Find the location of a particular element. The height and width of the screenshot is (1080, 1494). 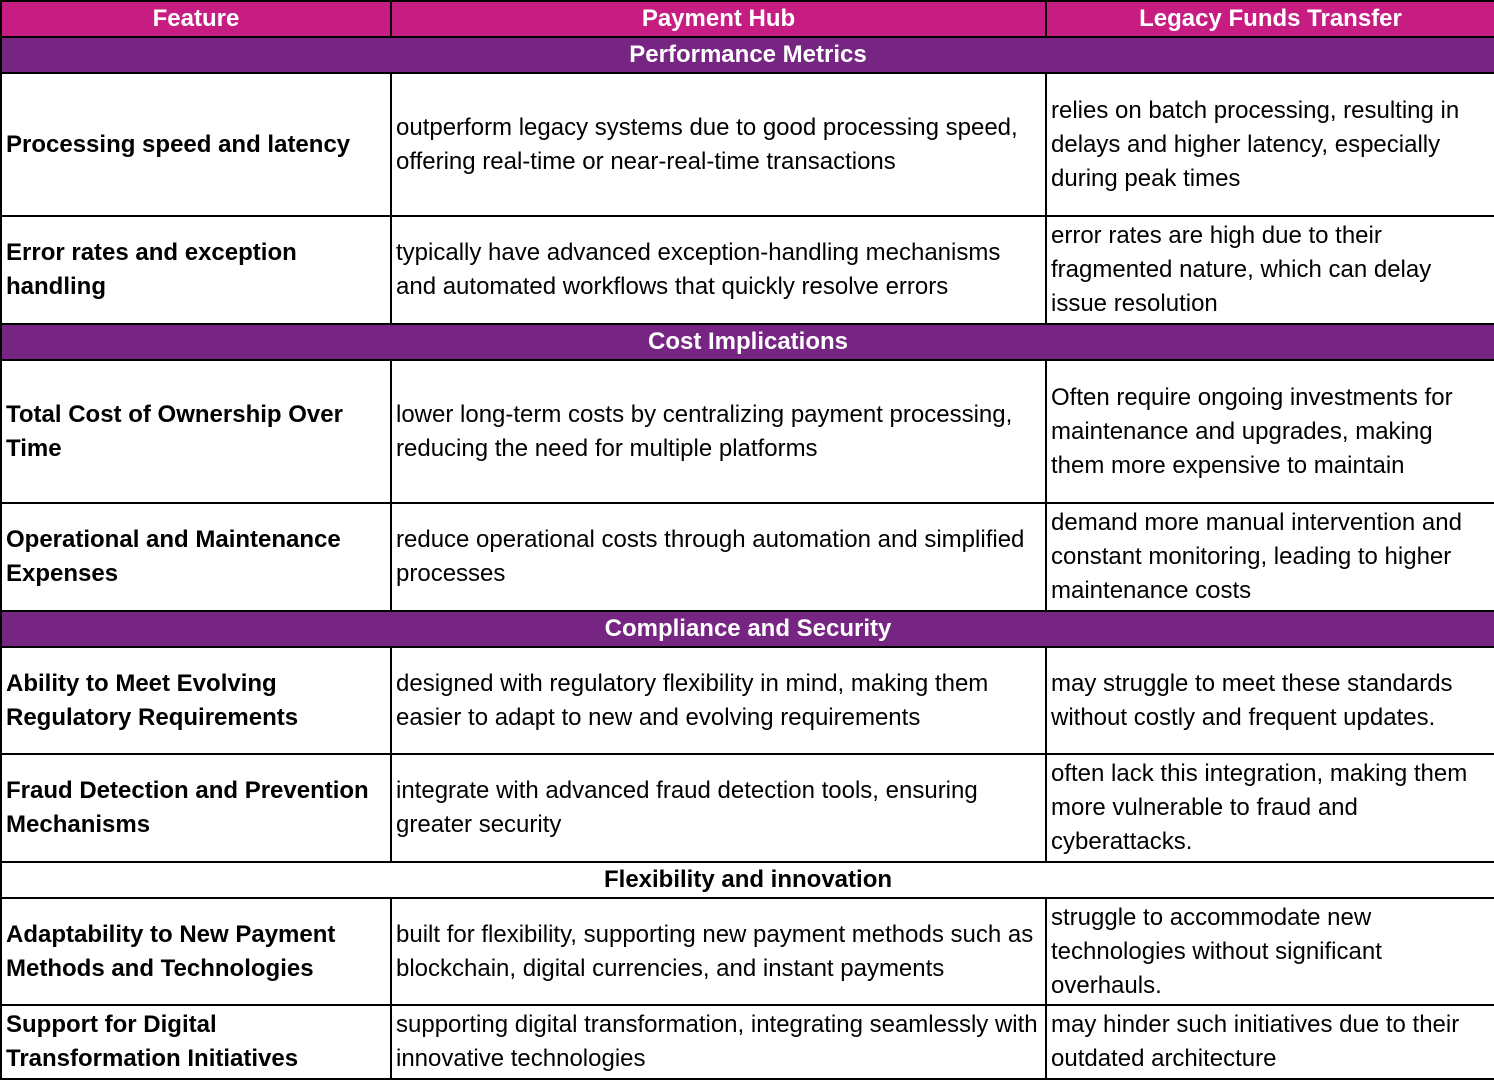

section-header: Compliance and Security is located at coordinates (747, 629).